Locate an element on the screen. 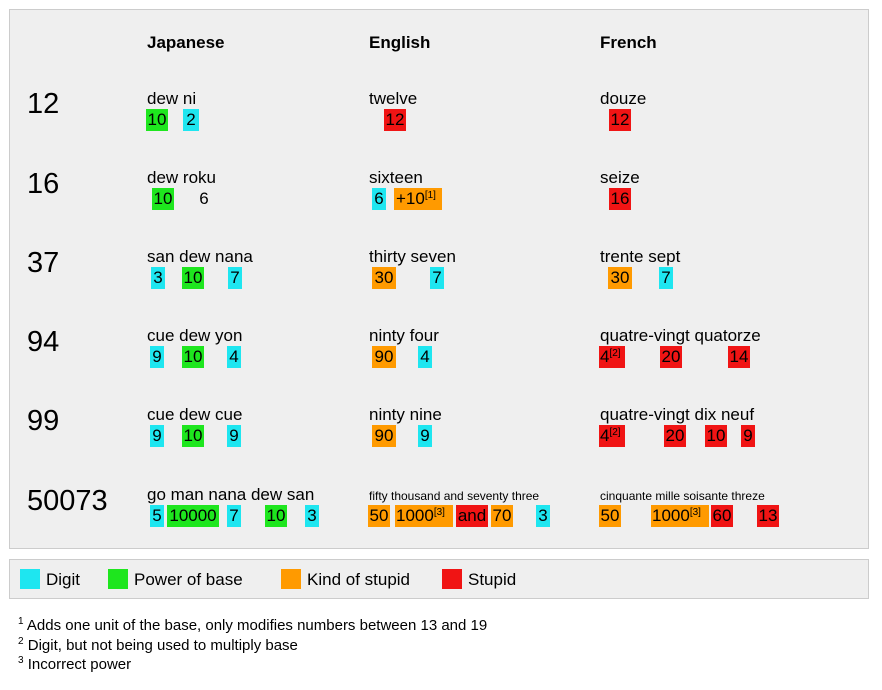 The height and width of the screenshot is (690, 882). english-words: twelve is located at coordinates (393, 98).